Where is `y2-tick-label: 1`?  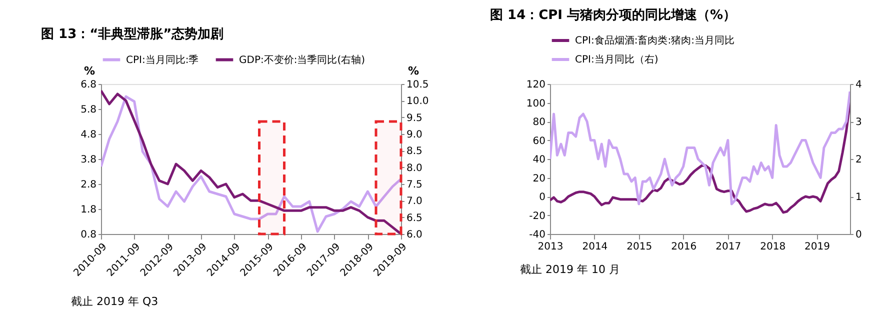 y2-tick-label: 1 is located at coordinates (859, 197).